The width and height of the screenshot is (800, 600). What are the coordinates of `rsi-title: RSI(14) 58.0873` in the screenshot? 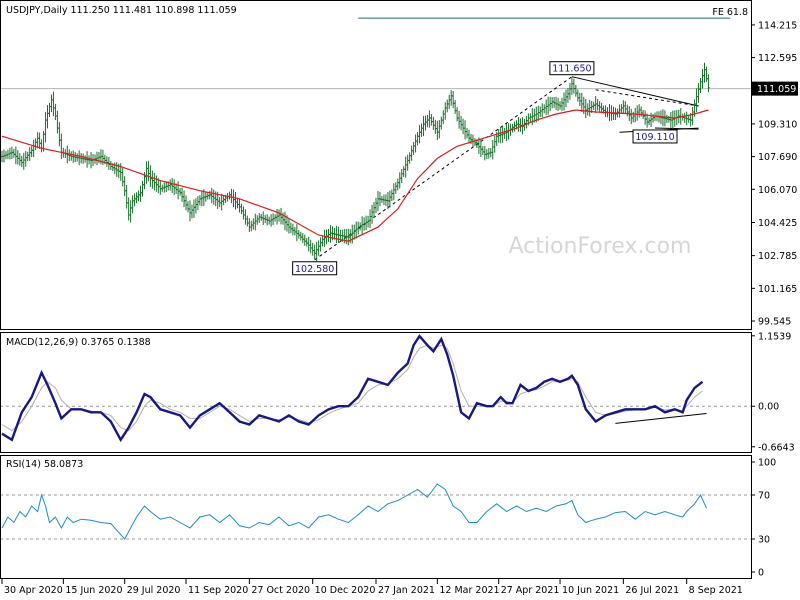 It's located at (44, 464).